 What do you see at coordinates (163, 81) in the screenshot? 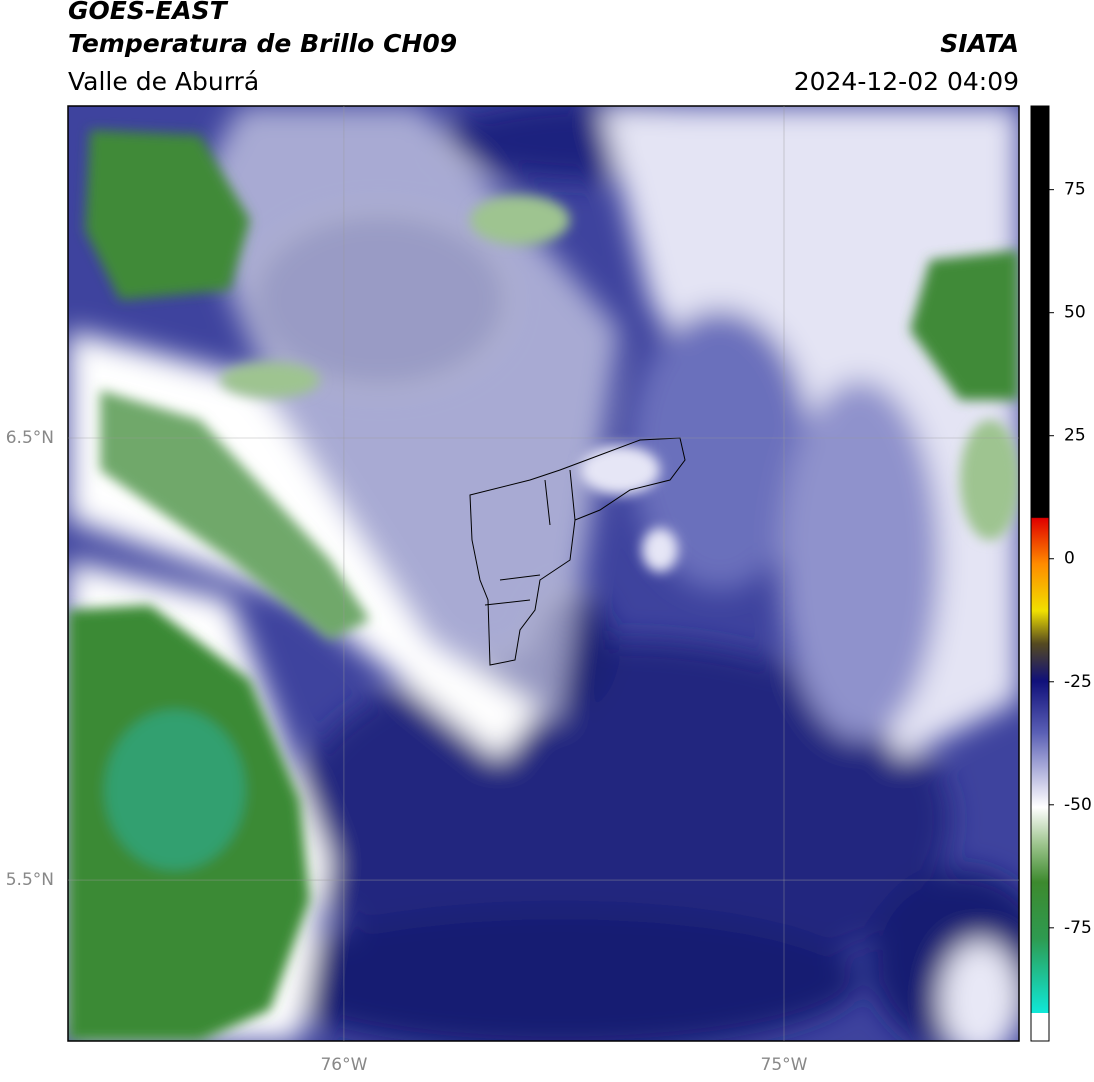
I see `region: Valle de Aburrá` at bounding box center [163, 81].